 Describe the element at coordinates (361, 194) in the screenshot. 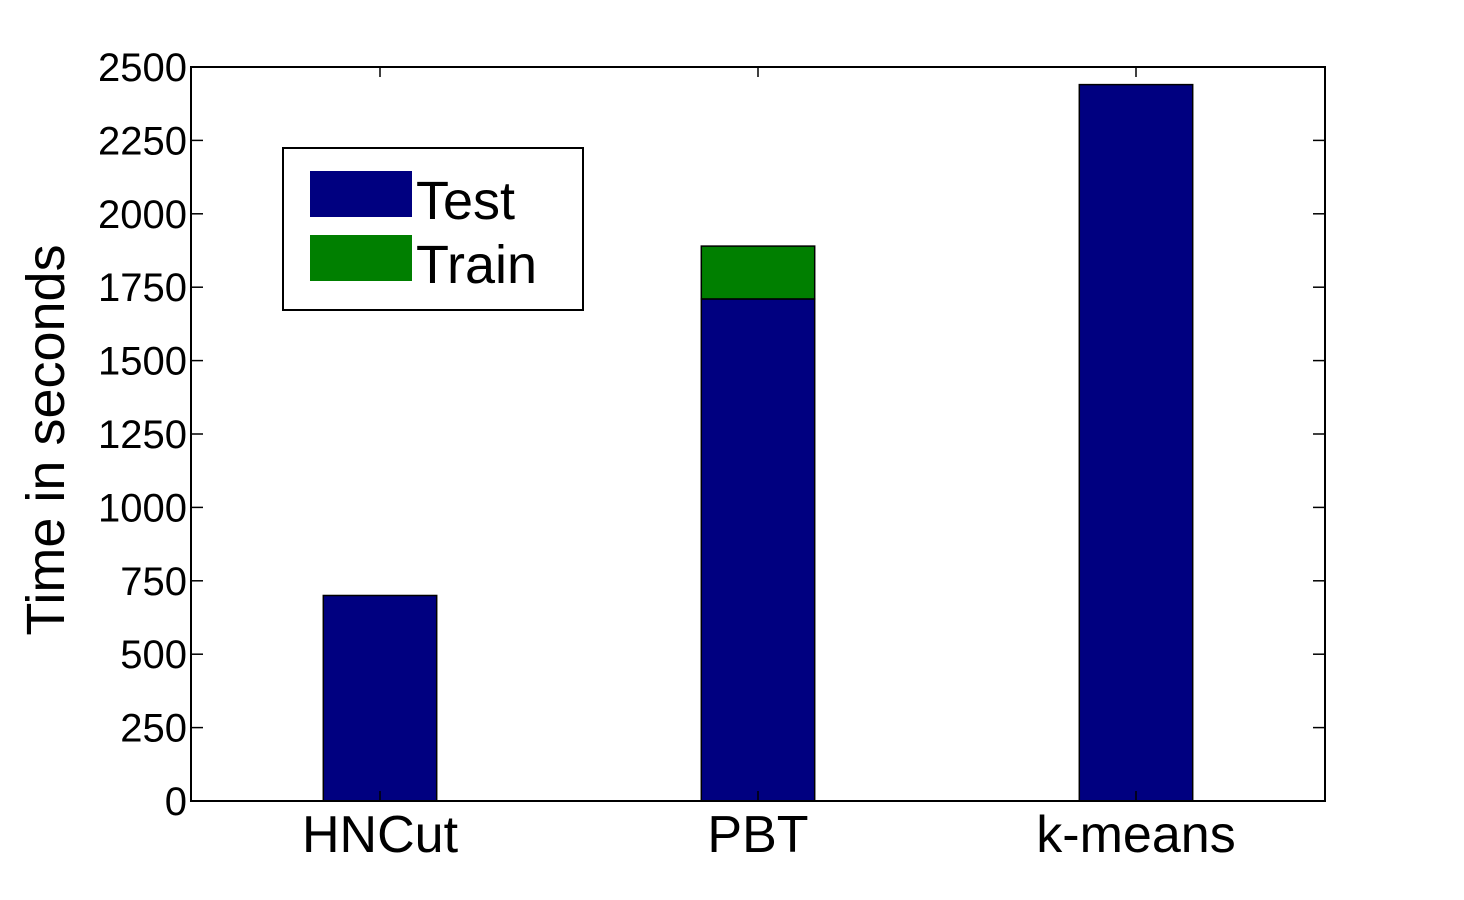

I see `legend-swatch-test` at that location.